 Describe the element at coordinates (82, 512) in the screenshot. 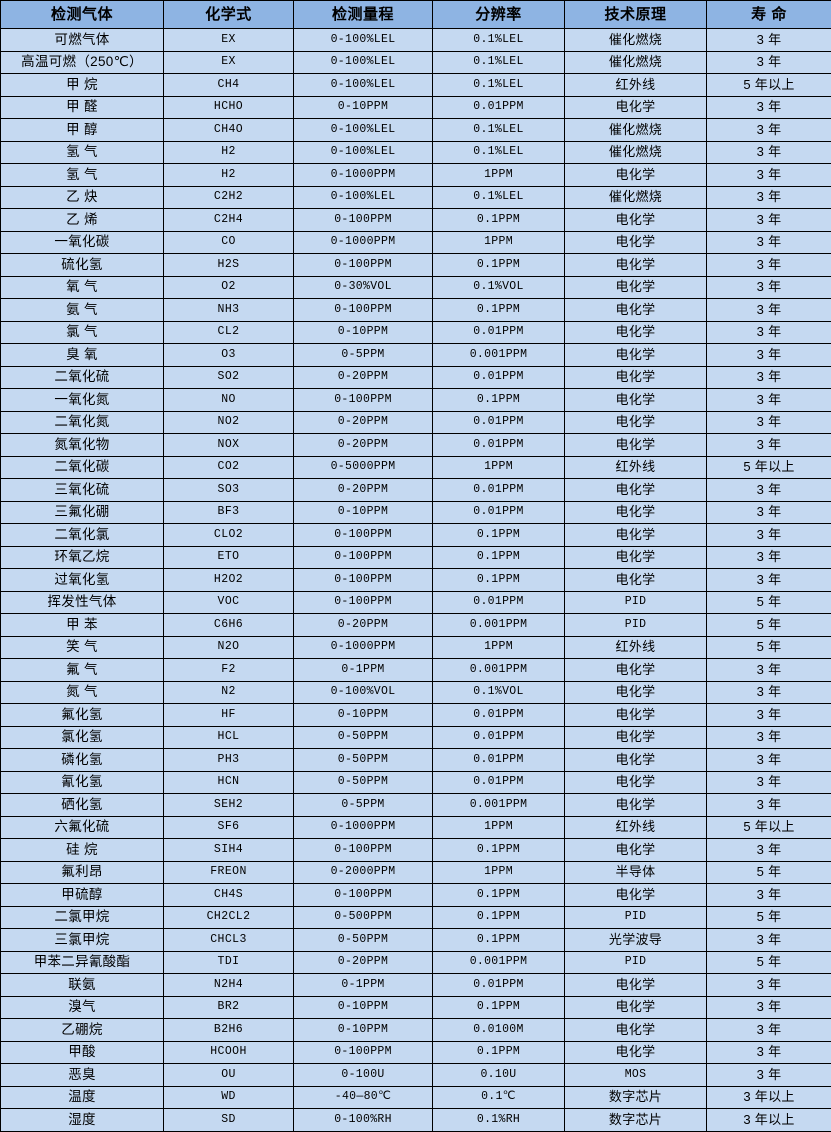

I see `cell-gas: 三氟化硼` at that location.